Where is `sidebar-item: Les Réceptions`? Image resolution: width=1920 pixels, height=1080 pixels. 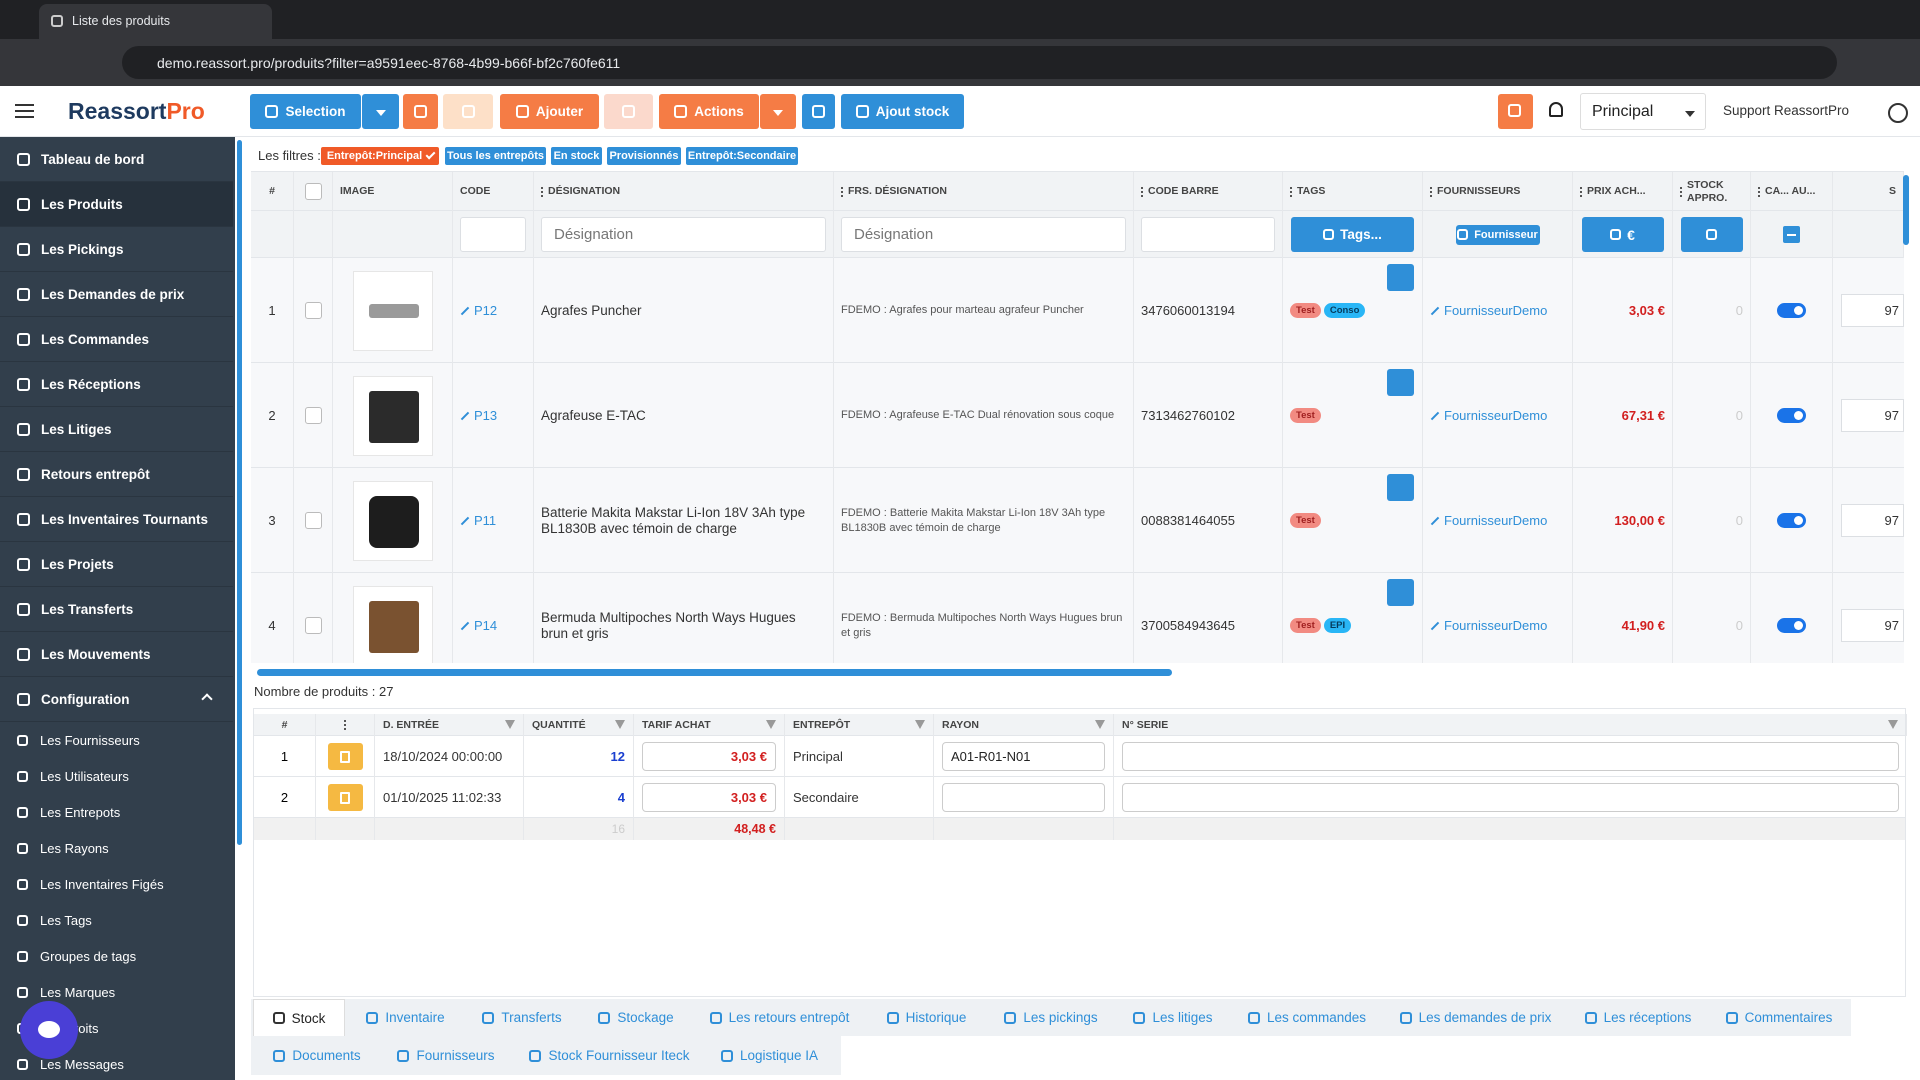
sidebar-item: Les Réceptions is located at coordinates (116, 384).